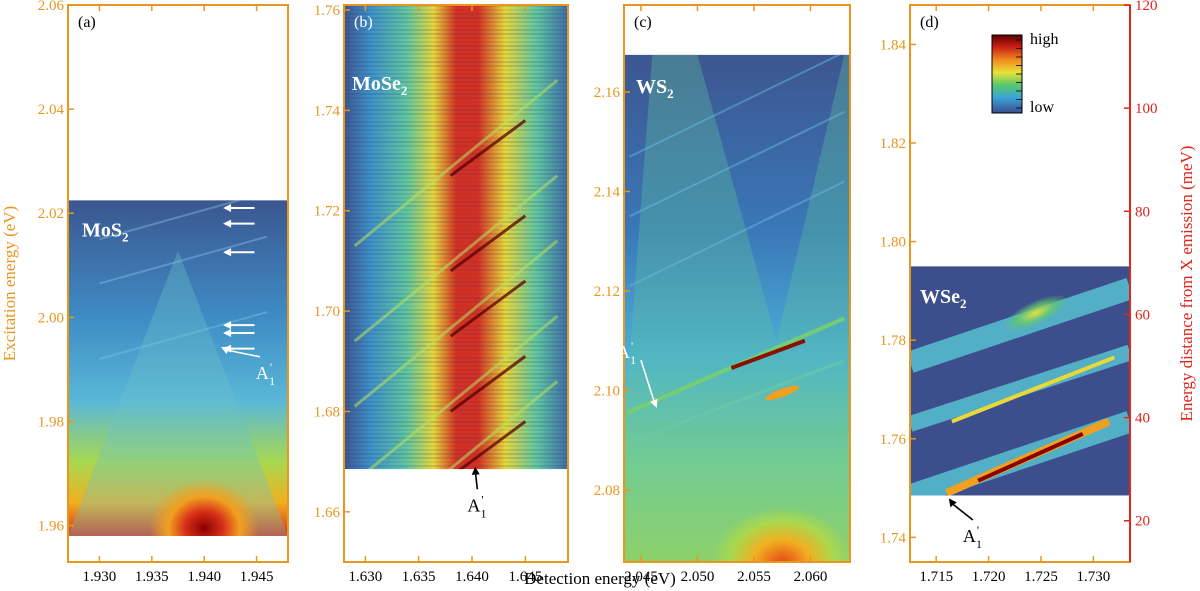 This screenshot has width=1200, height=591. I want to click on a1-label: A' 1, so click(626, 353).